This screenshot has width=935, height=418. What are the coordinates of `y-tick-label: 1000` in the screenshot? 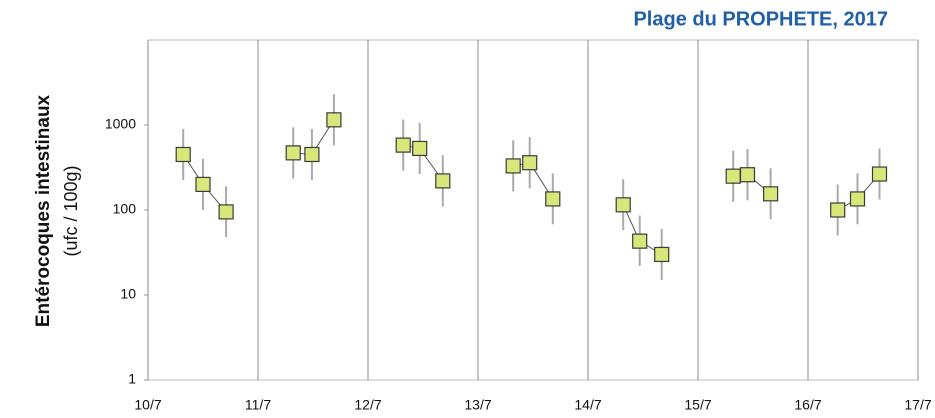 It's located at (120, 124).